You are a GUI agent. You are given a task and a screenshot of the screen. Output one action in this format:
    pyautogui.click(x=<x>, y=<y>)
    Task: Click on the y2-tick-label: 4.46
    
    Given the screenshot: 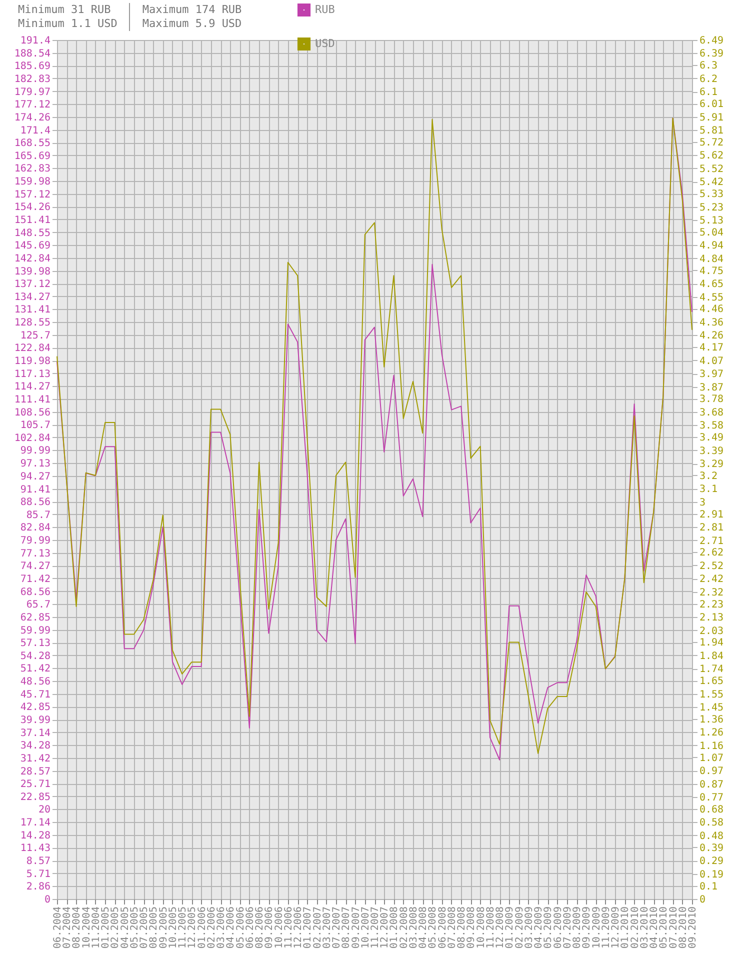 What is the action you would take?
    pyautogui.click(x=712, y=310)
    